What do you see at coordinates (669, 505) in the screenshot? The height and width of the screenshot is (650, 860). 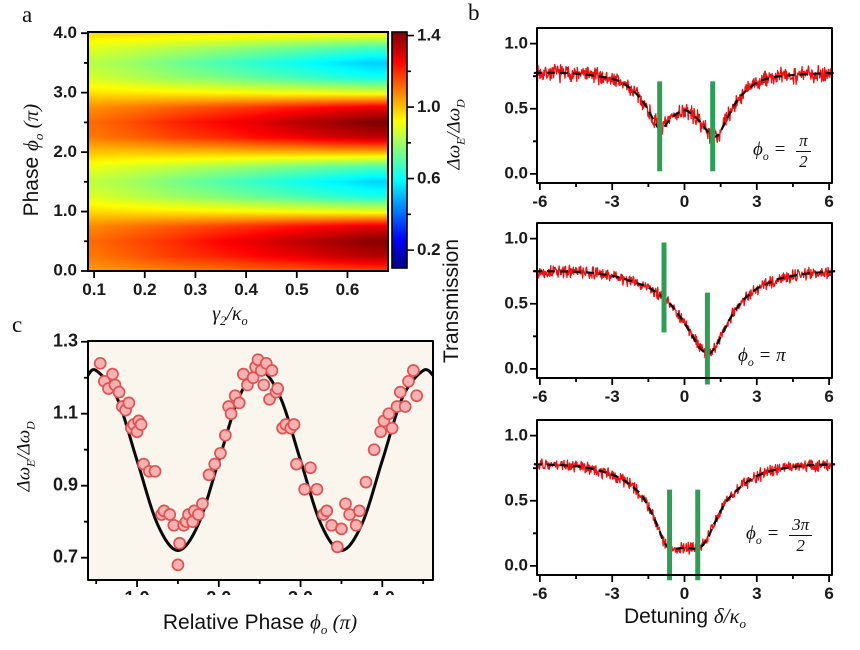 I see `panel-b-plot3-canvas` at bounding box center [669, 505].